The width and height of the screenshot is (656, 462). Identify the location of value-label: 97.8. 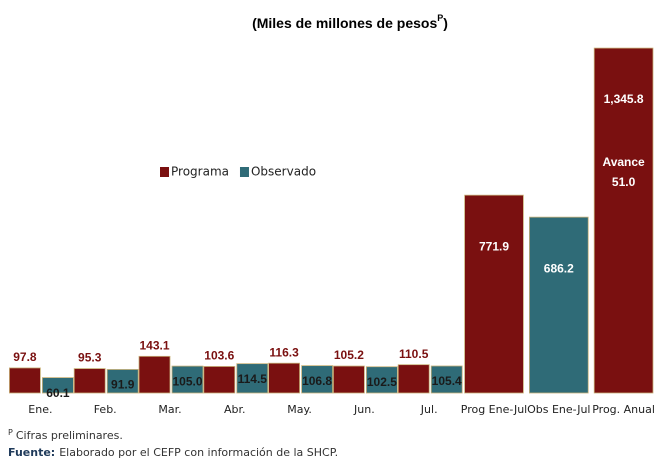
(25, 357).